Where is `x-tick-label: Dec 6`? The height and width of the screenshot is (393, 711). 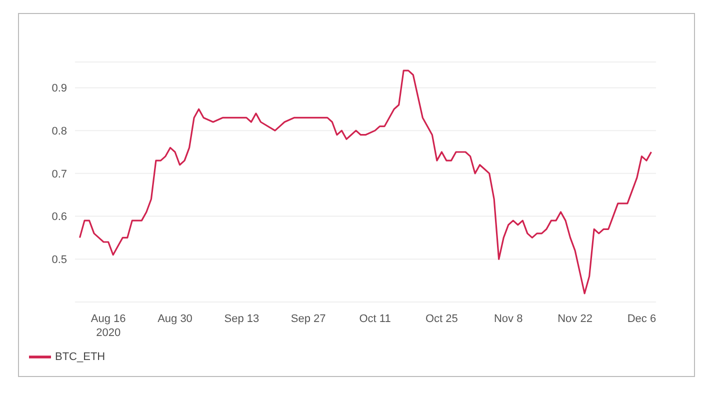
x-tick-label: Dec 6 is located at coordinates (641, 319).